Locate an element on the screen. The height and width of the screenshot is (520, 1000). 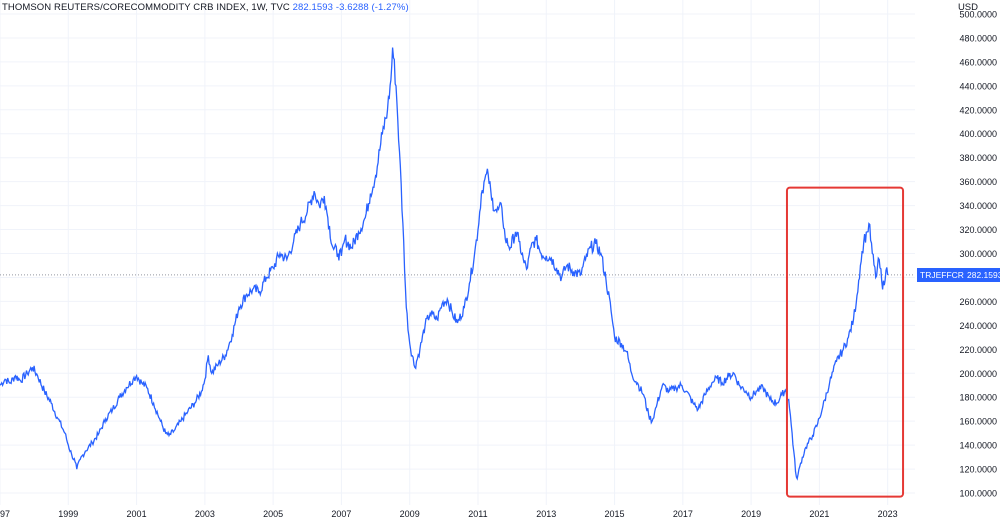
y-tick-label: 460.0000 is located at coordinates (978, 62).